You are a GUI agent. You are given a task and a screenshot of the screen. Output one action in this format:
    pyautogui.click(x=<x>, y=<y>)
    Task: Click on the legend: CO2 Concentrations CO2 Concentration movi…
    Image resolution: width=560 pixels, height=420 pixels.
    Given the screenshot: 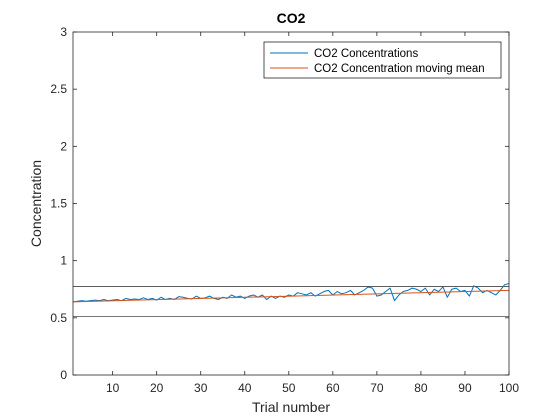 What is the action you would take?
    pyautogui.click(x=382, y=60)
    